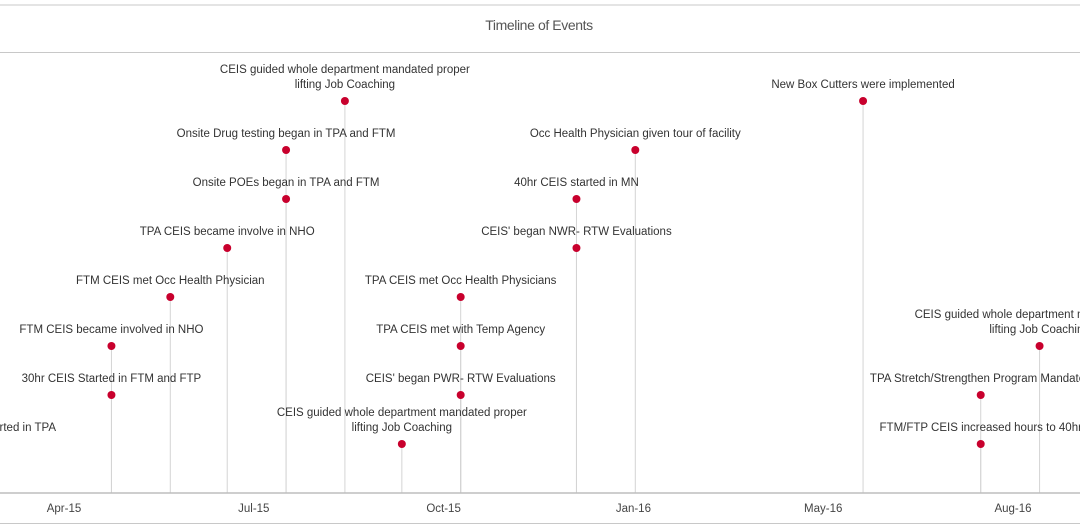 The height and width of the screenshot is (531, 1080). Describe the element at coordinates (111, 330) in the screenshot. I see `event-label: FTM CEIS became involved in NHO` at that location.